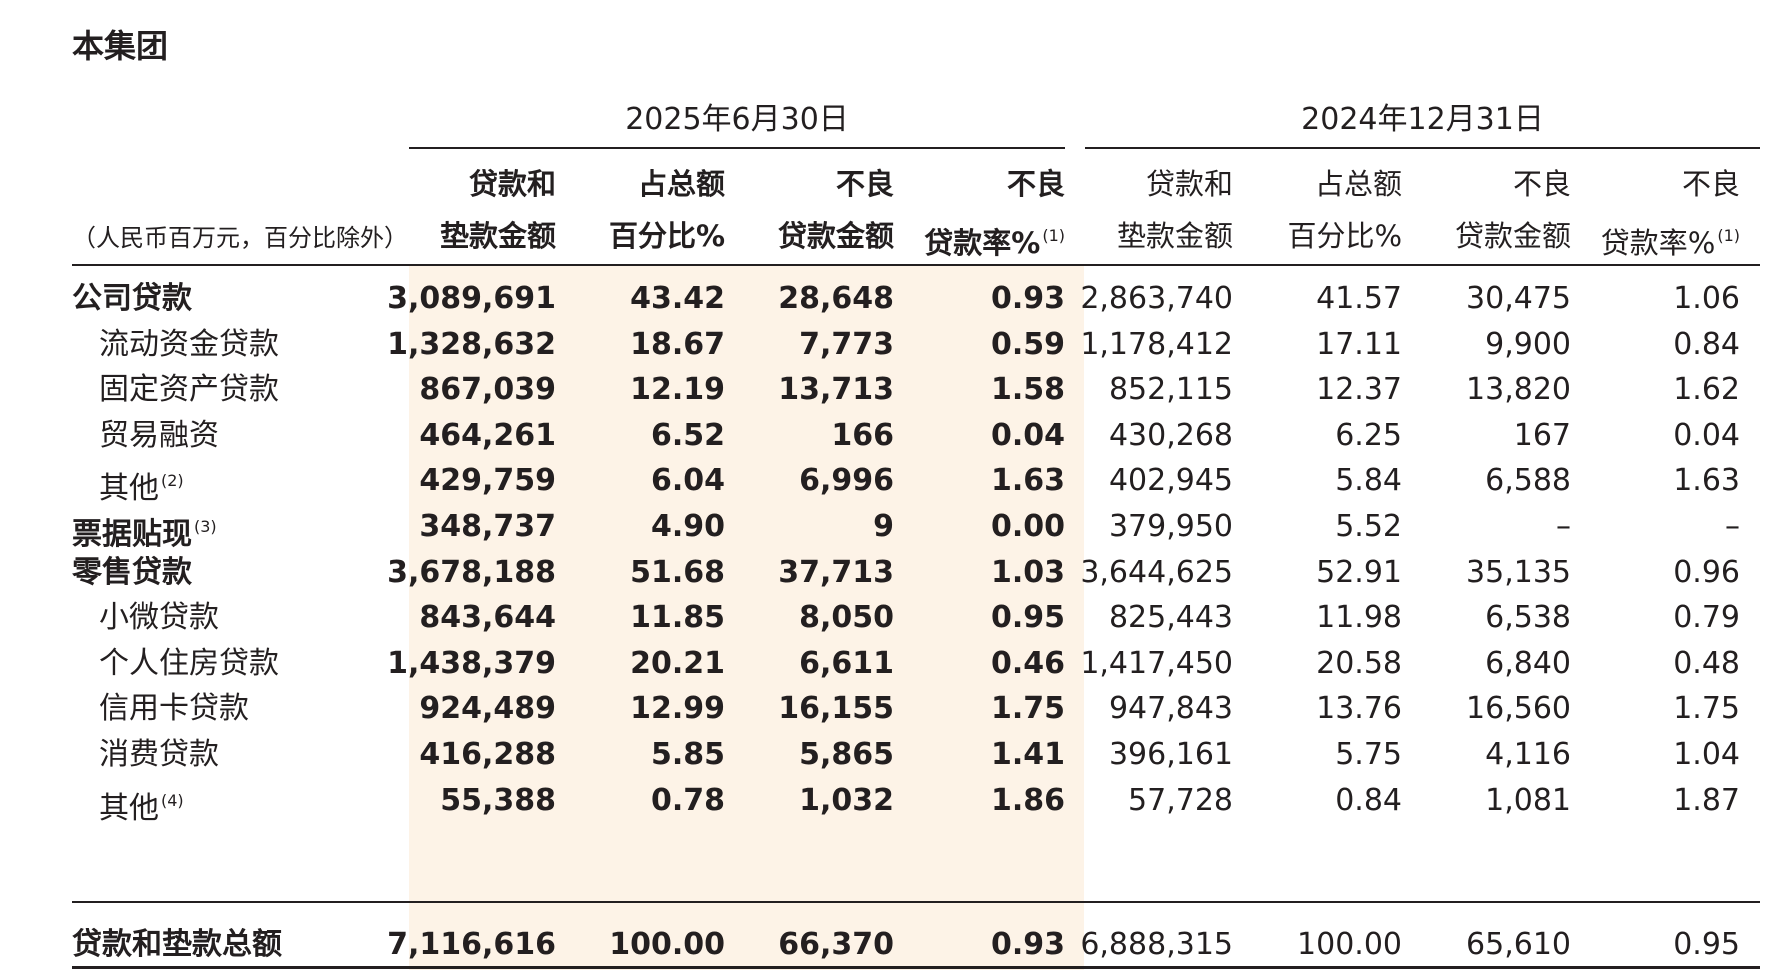  What do you see at coordinates (836, 708) in the screenshot?
I see `cur-npl-amount: 16,155` at bounding box center [836, 708].